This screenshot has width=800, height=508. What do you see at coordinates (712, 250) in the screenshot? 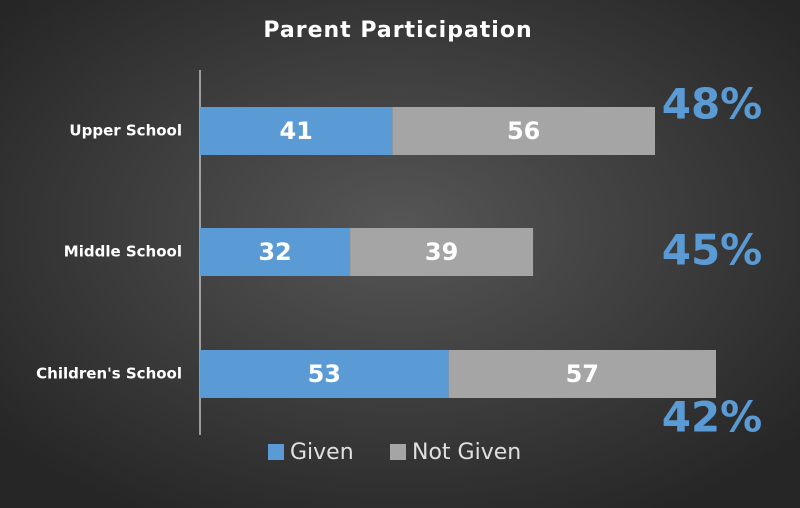
I see `annotation: 45%` at bounding box center [712, 250].